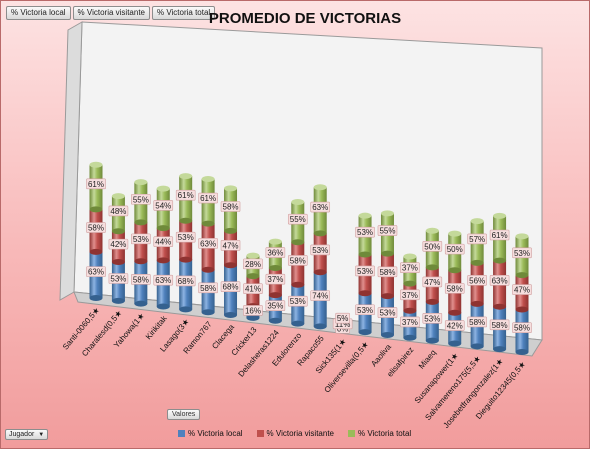  Describe the element at coordinates (347, 367) in the screenshot. I see `category-tick-label: Oliversevilla(0,5★` at that location.